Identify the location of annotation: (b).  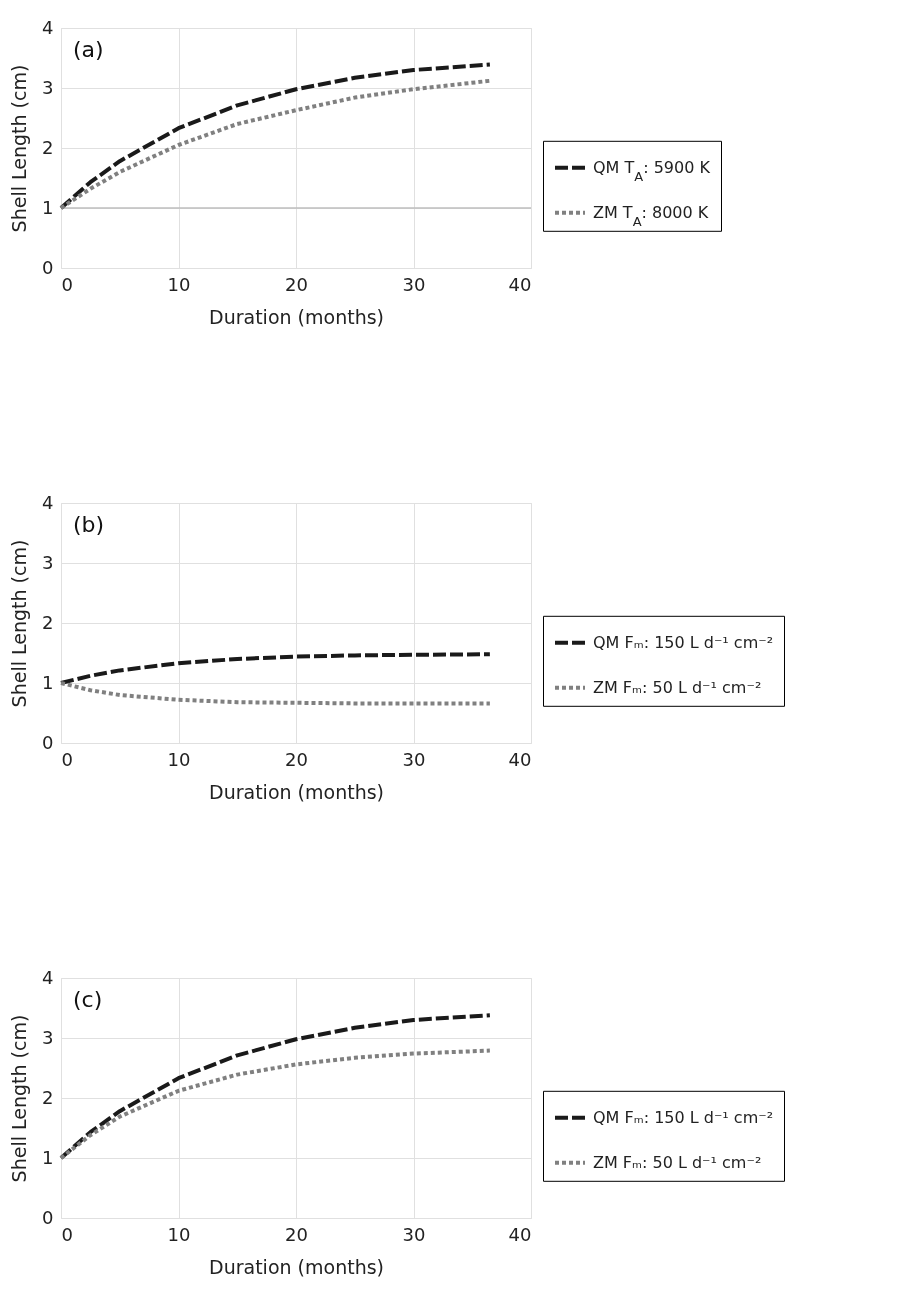
(89, 524).